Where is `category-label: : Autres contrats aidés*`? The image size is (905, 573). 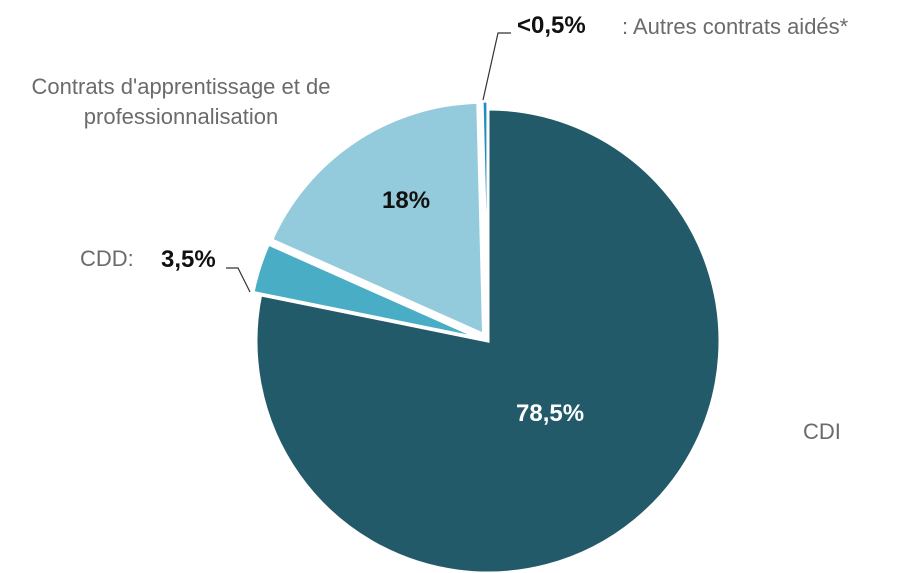 category-label: : Autres contrats aidés* is located at coordinates (735, 26).